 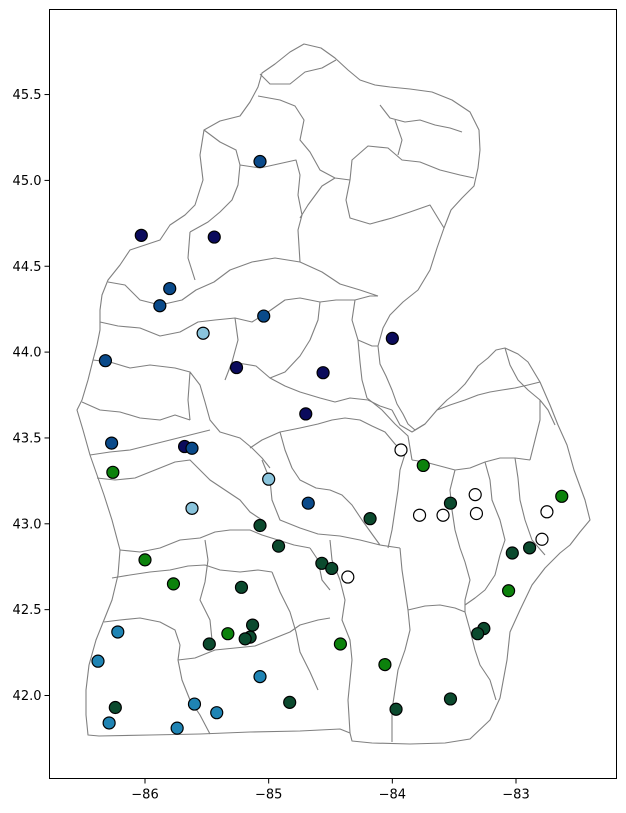 I want to click on boundary-thumb, so click(x=488, y=396).